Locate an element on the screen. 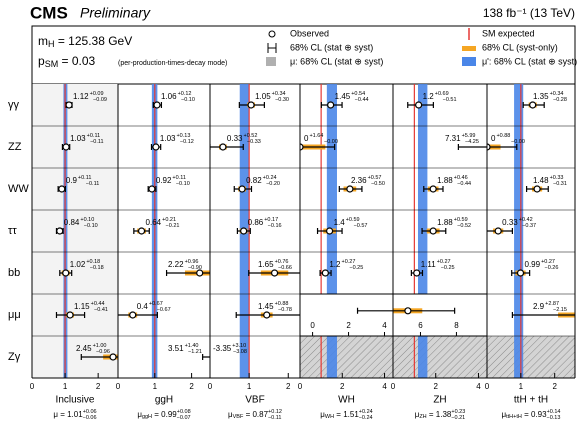 Image resolution: width=580 pixels, height=427 pixels. column-name: ggH is located at coordinates (164, 400).